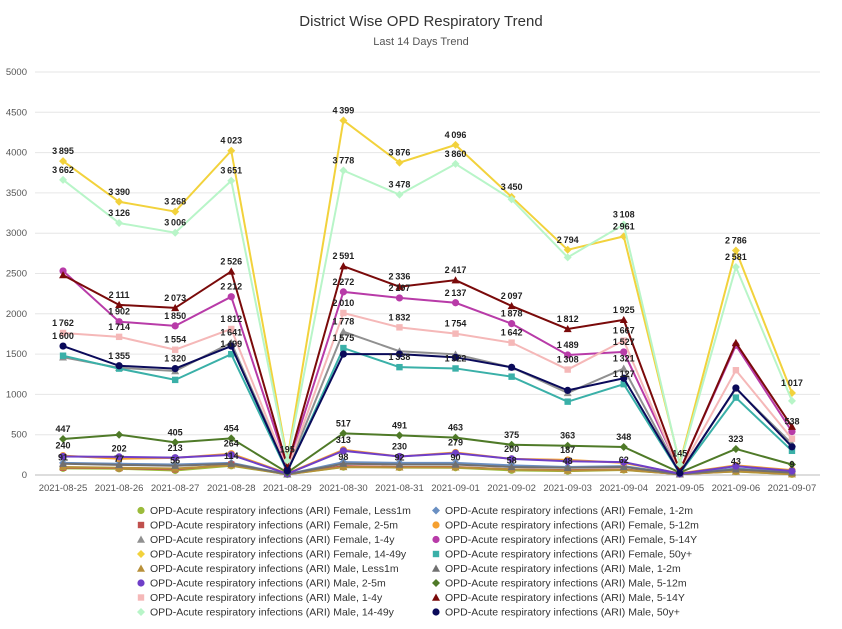  What do you see at coordinates (791, 422) in the screenshot?
I see `data-label: 538` at bounding box center [791, 422].